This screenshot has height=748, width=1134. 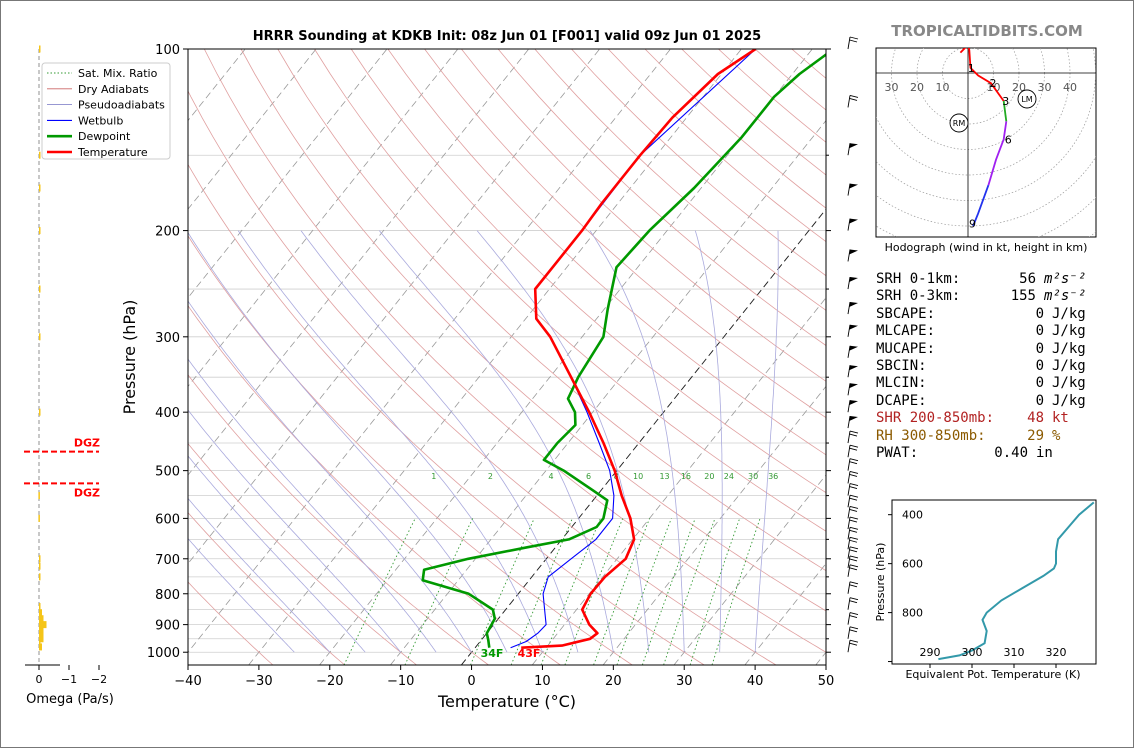 I want to click on hodograph-ring-label: 10, so click(x=943, y=87).